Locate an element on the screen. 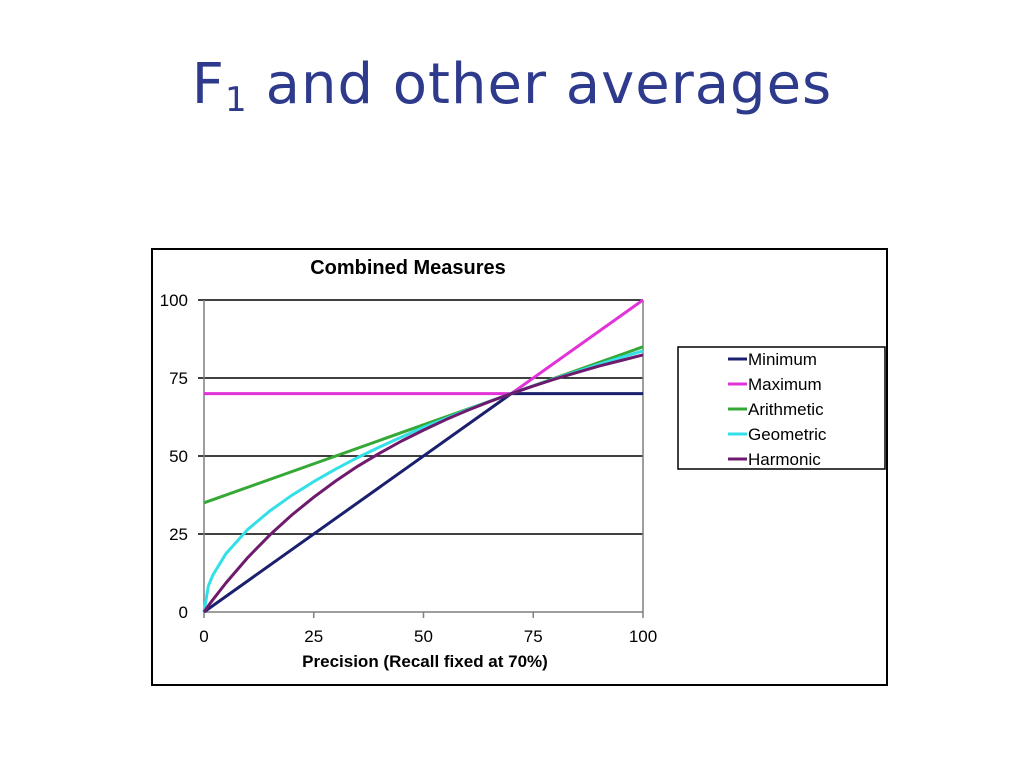 This screenshot has height=768, width=1024. y-tick-label: 50 is located at coordinates (178, 456).